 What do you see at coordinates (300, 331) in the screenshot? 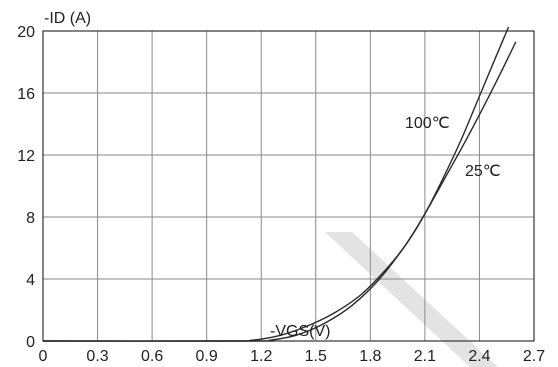
I see `x-axis-label: -VGS(V)` at bounding box center [300, 331].